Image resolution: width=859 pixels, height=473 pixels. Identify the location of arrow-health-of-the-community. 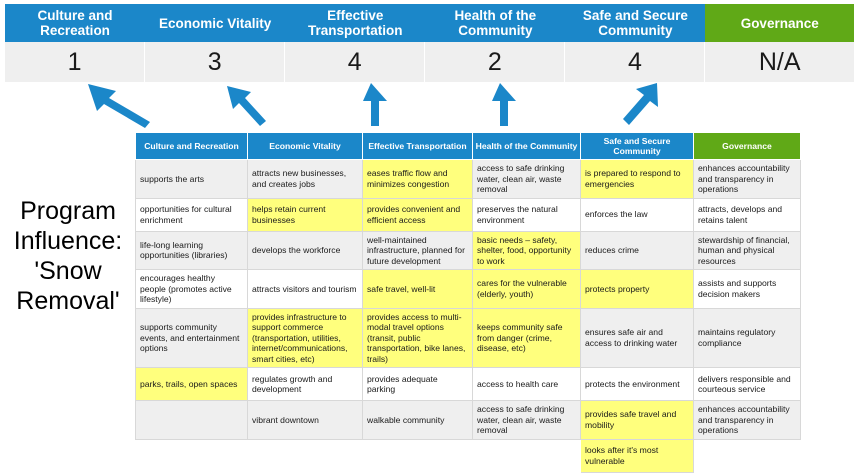
(504, 104).